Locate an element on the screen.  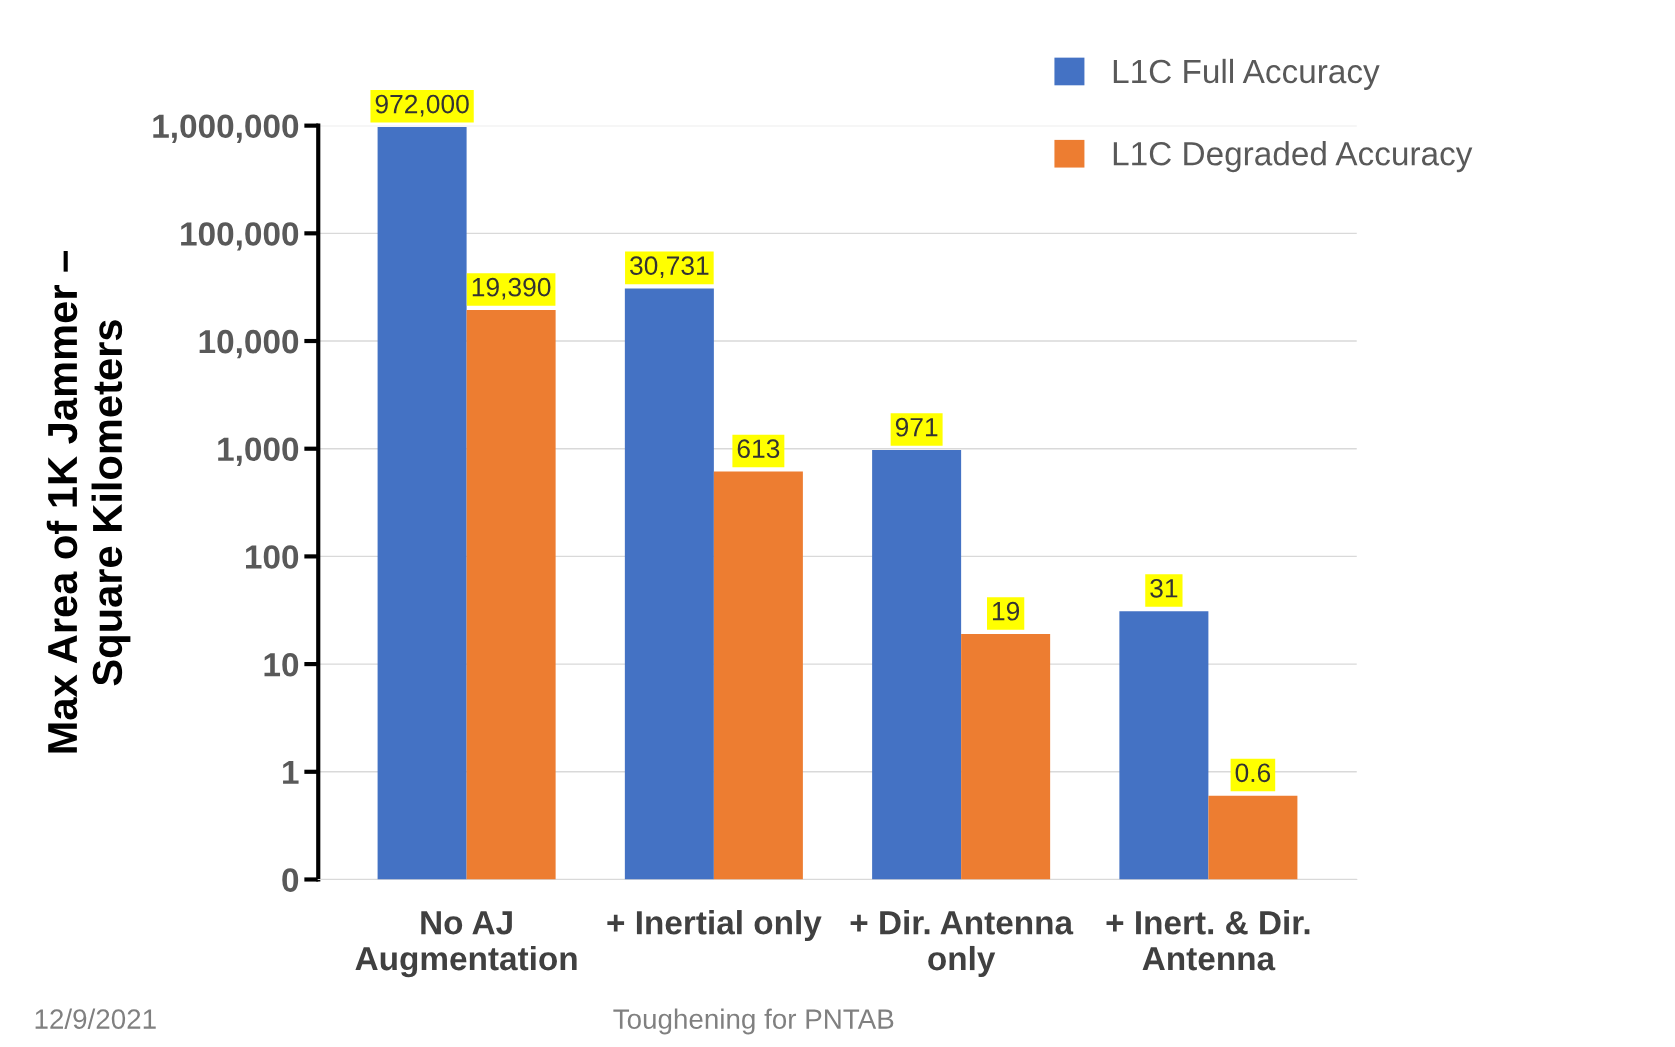
text: 12/9/2021 is located at coordinates (95, 1018).